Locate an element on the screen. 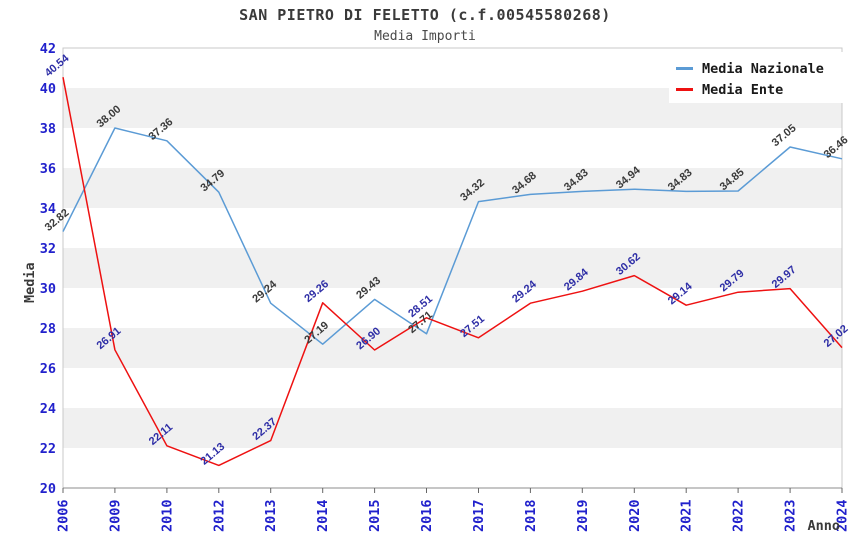 The image size is (850, 550). x-tick-label: 2012 is located at coordinates (219, 515).